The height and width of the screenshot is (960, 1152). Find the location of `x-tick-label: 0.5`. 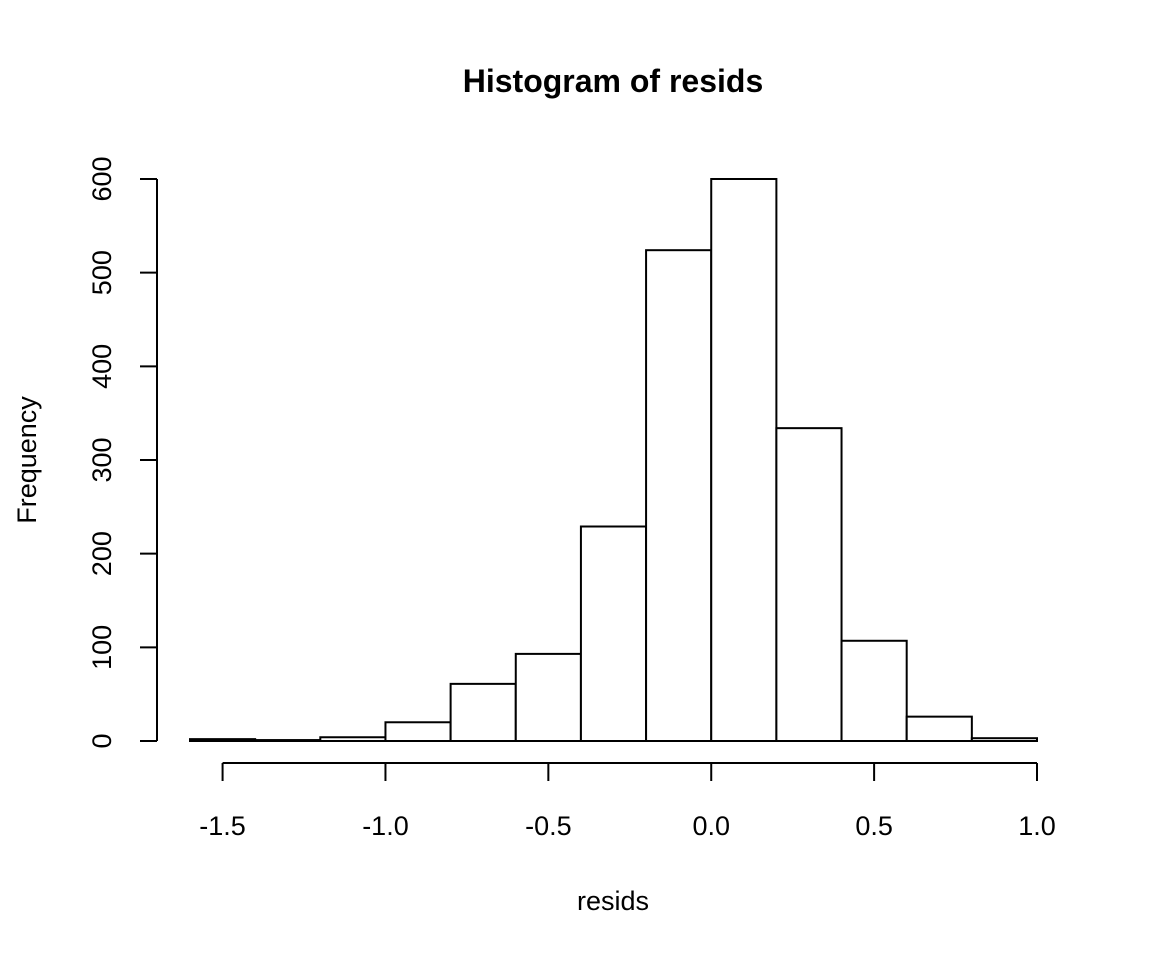

x-tick-label: 0.5 is located at coordinates (874, 826).